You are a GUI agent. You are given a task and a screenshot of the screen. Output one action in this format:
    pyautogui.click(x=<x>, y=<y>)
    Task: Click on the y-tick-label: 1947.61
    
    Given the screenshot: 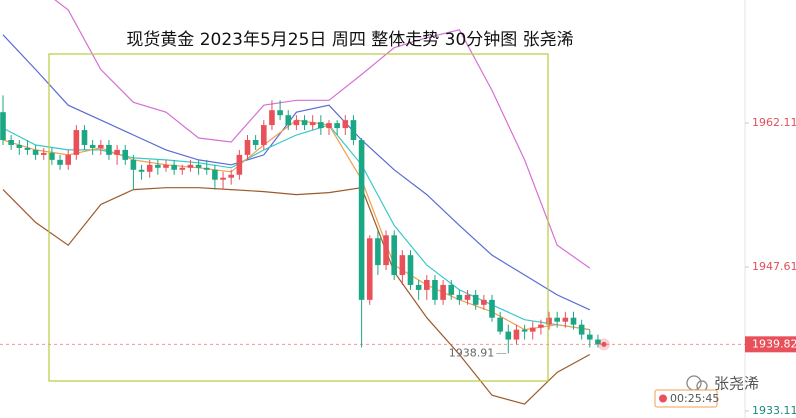 What is the action you would take?
    pyautogui.click(x=774, y=266)
    